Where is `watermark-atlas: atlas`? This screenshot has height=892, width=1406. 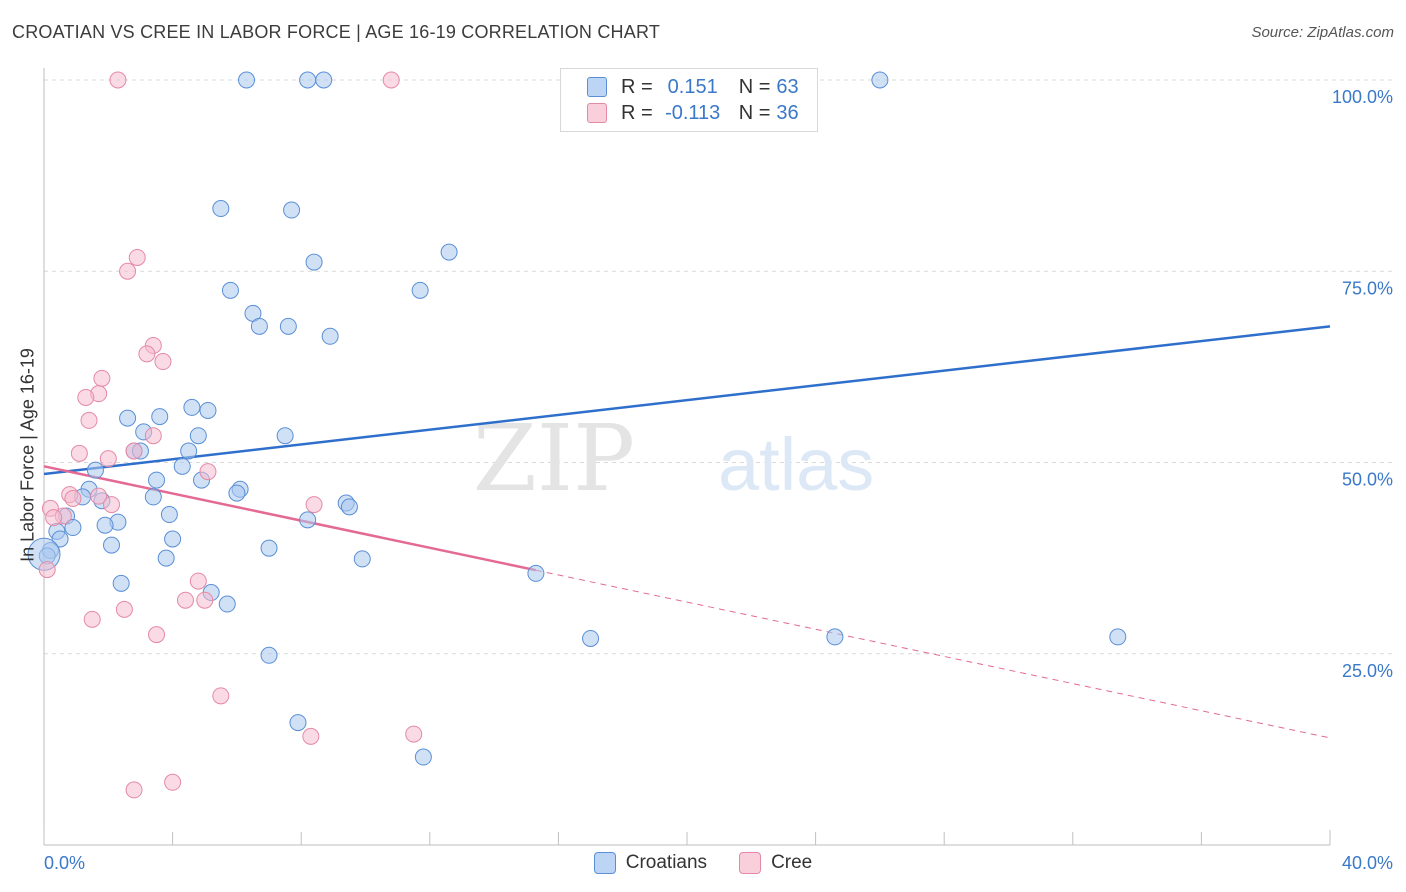 watermark-atlas: atlas is located at coordinates (796, 464).